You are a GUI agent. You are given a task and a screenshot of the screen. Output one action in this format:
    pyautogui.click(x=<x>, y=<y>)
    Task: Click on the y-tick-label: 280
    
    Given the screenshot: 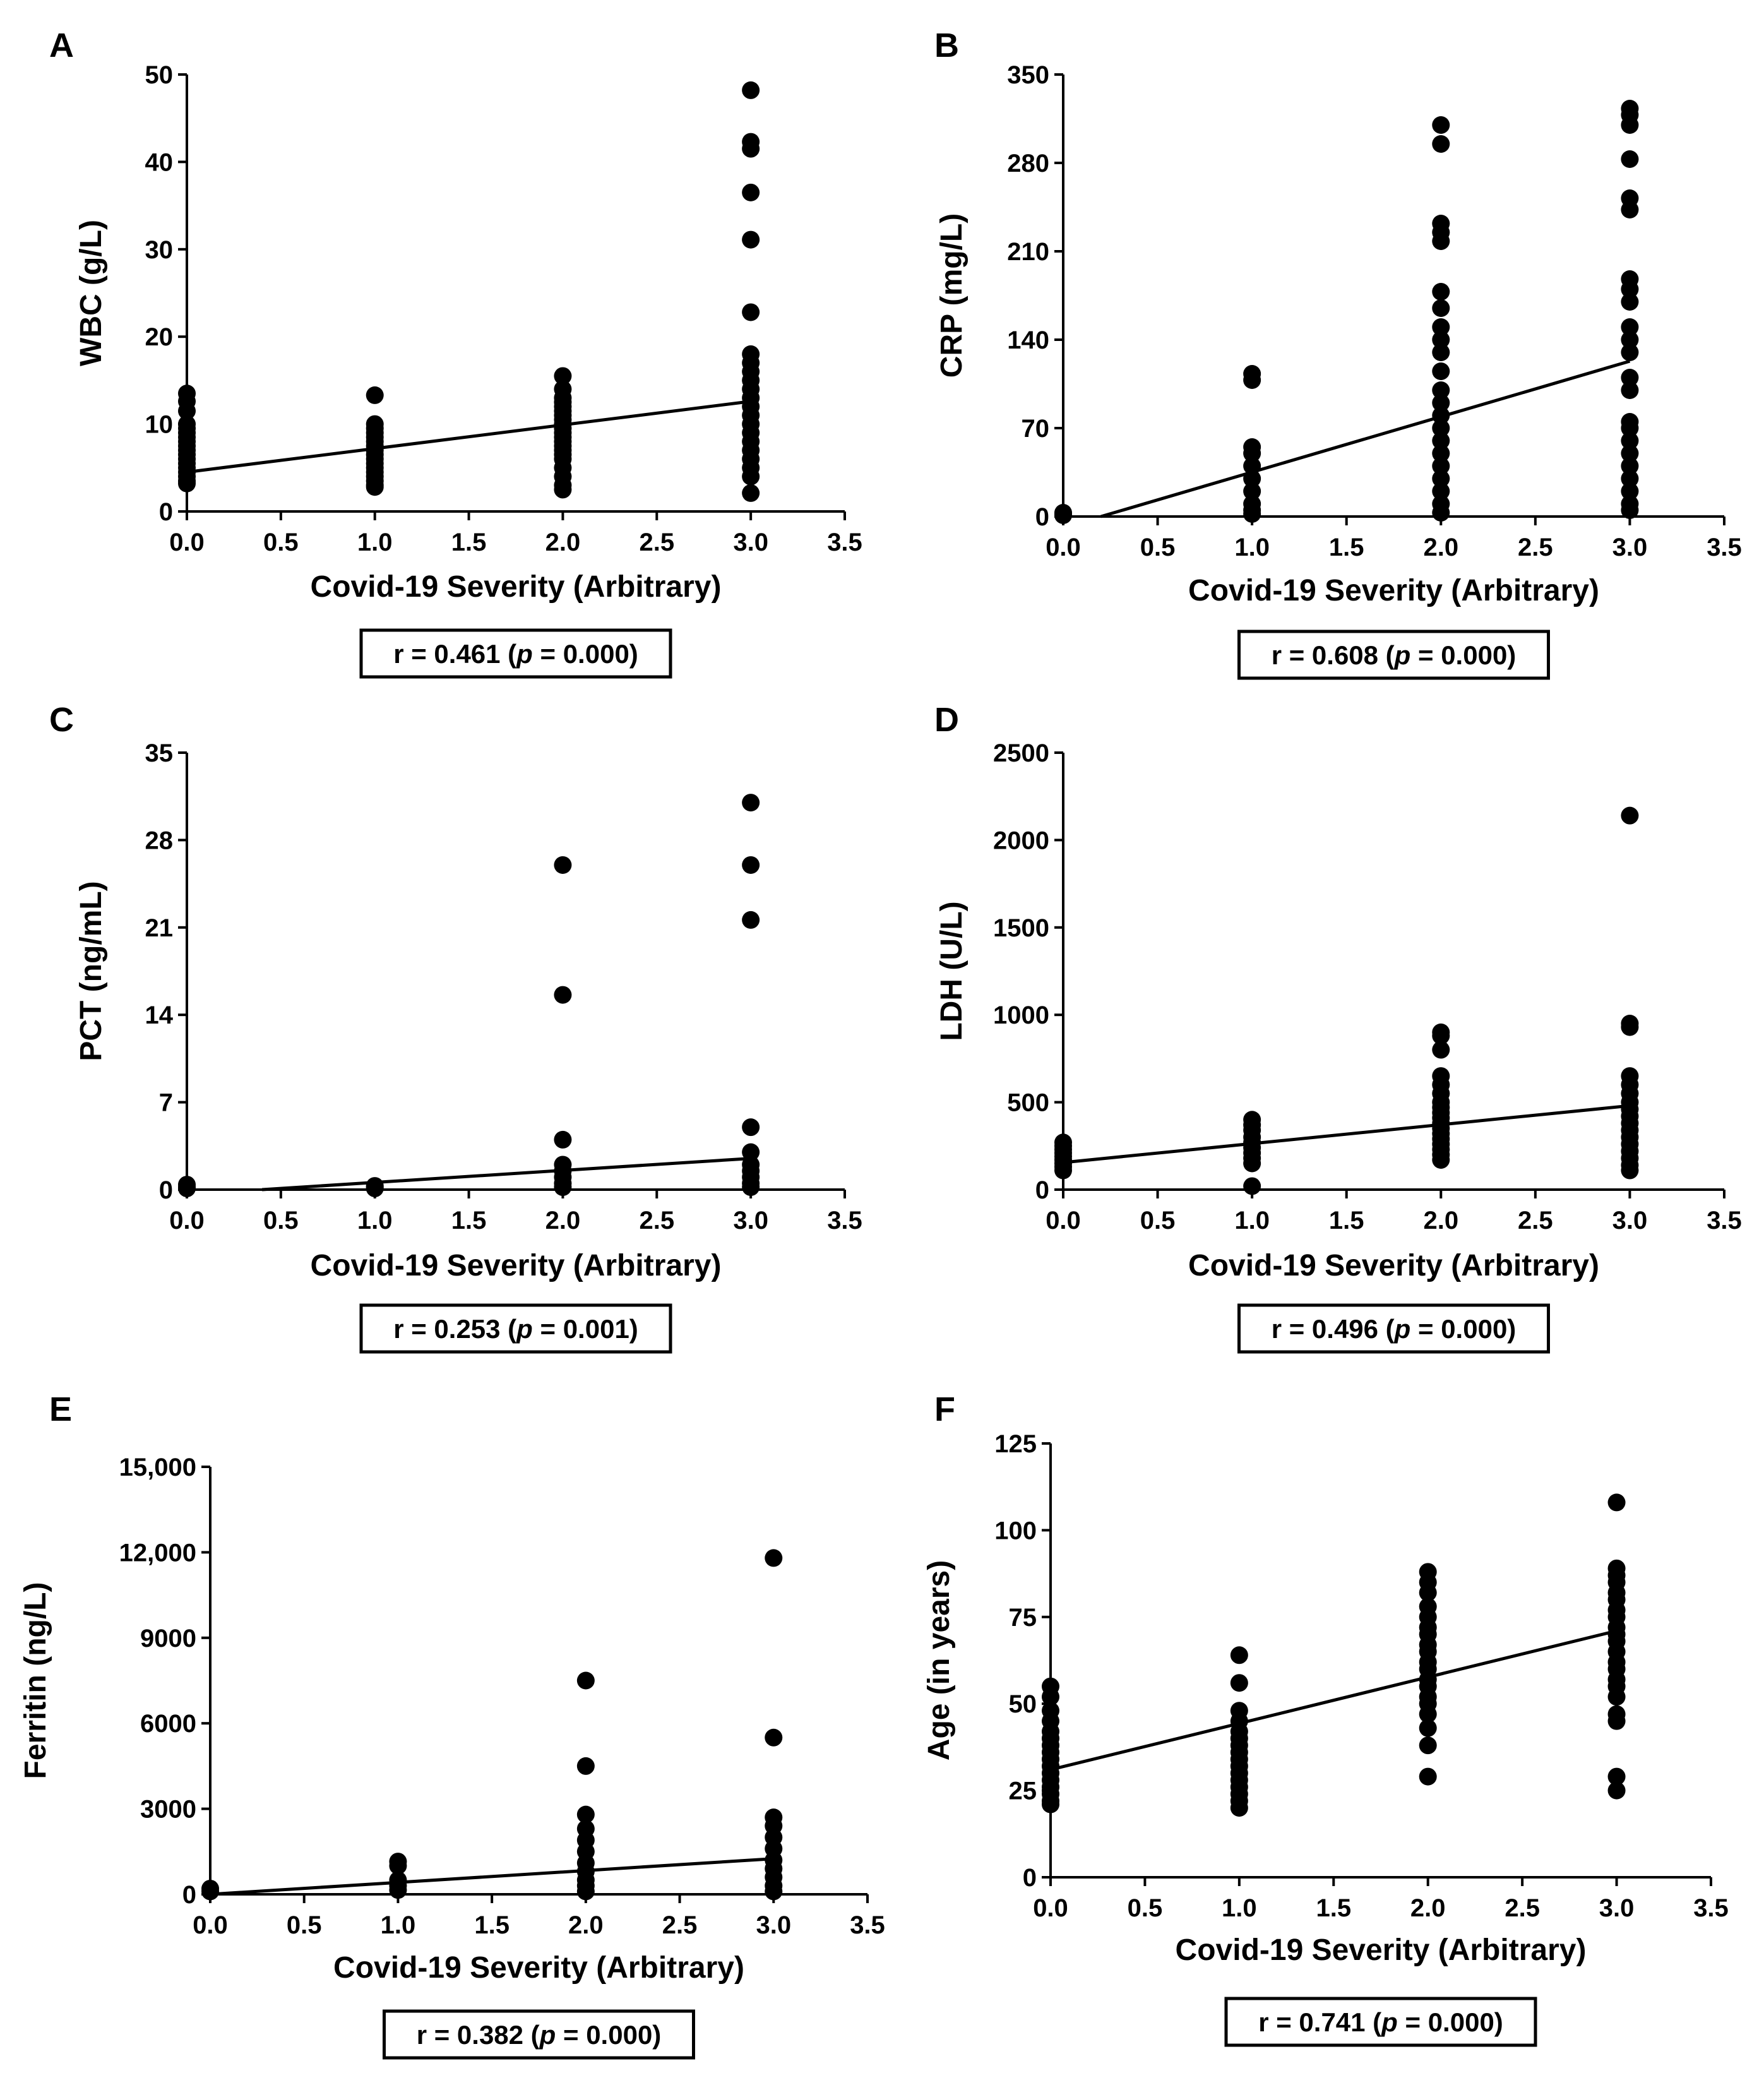 What is the action you would take?
    pyautogui.click(x=1028, y=163)
    